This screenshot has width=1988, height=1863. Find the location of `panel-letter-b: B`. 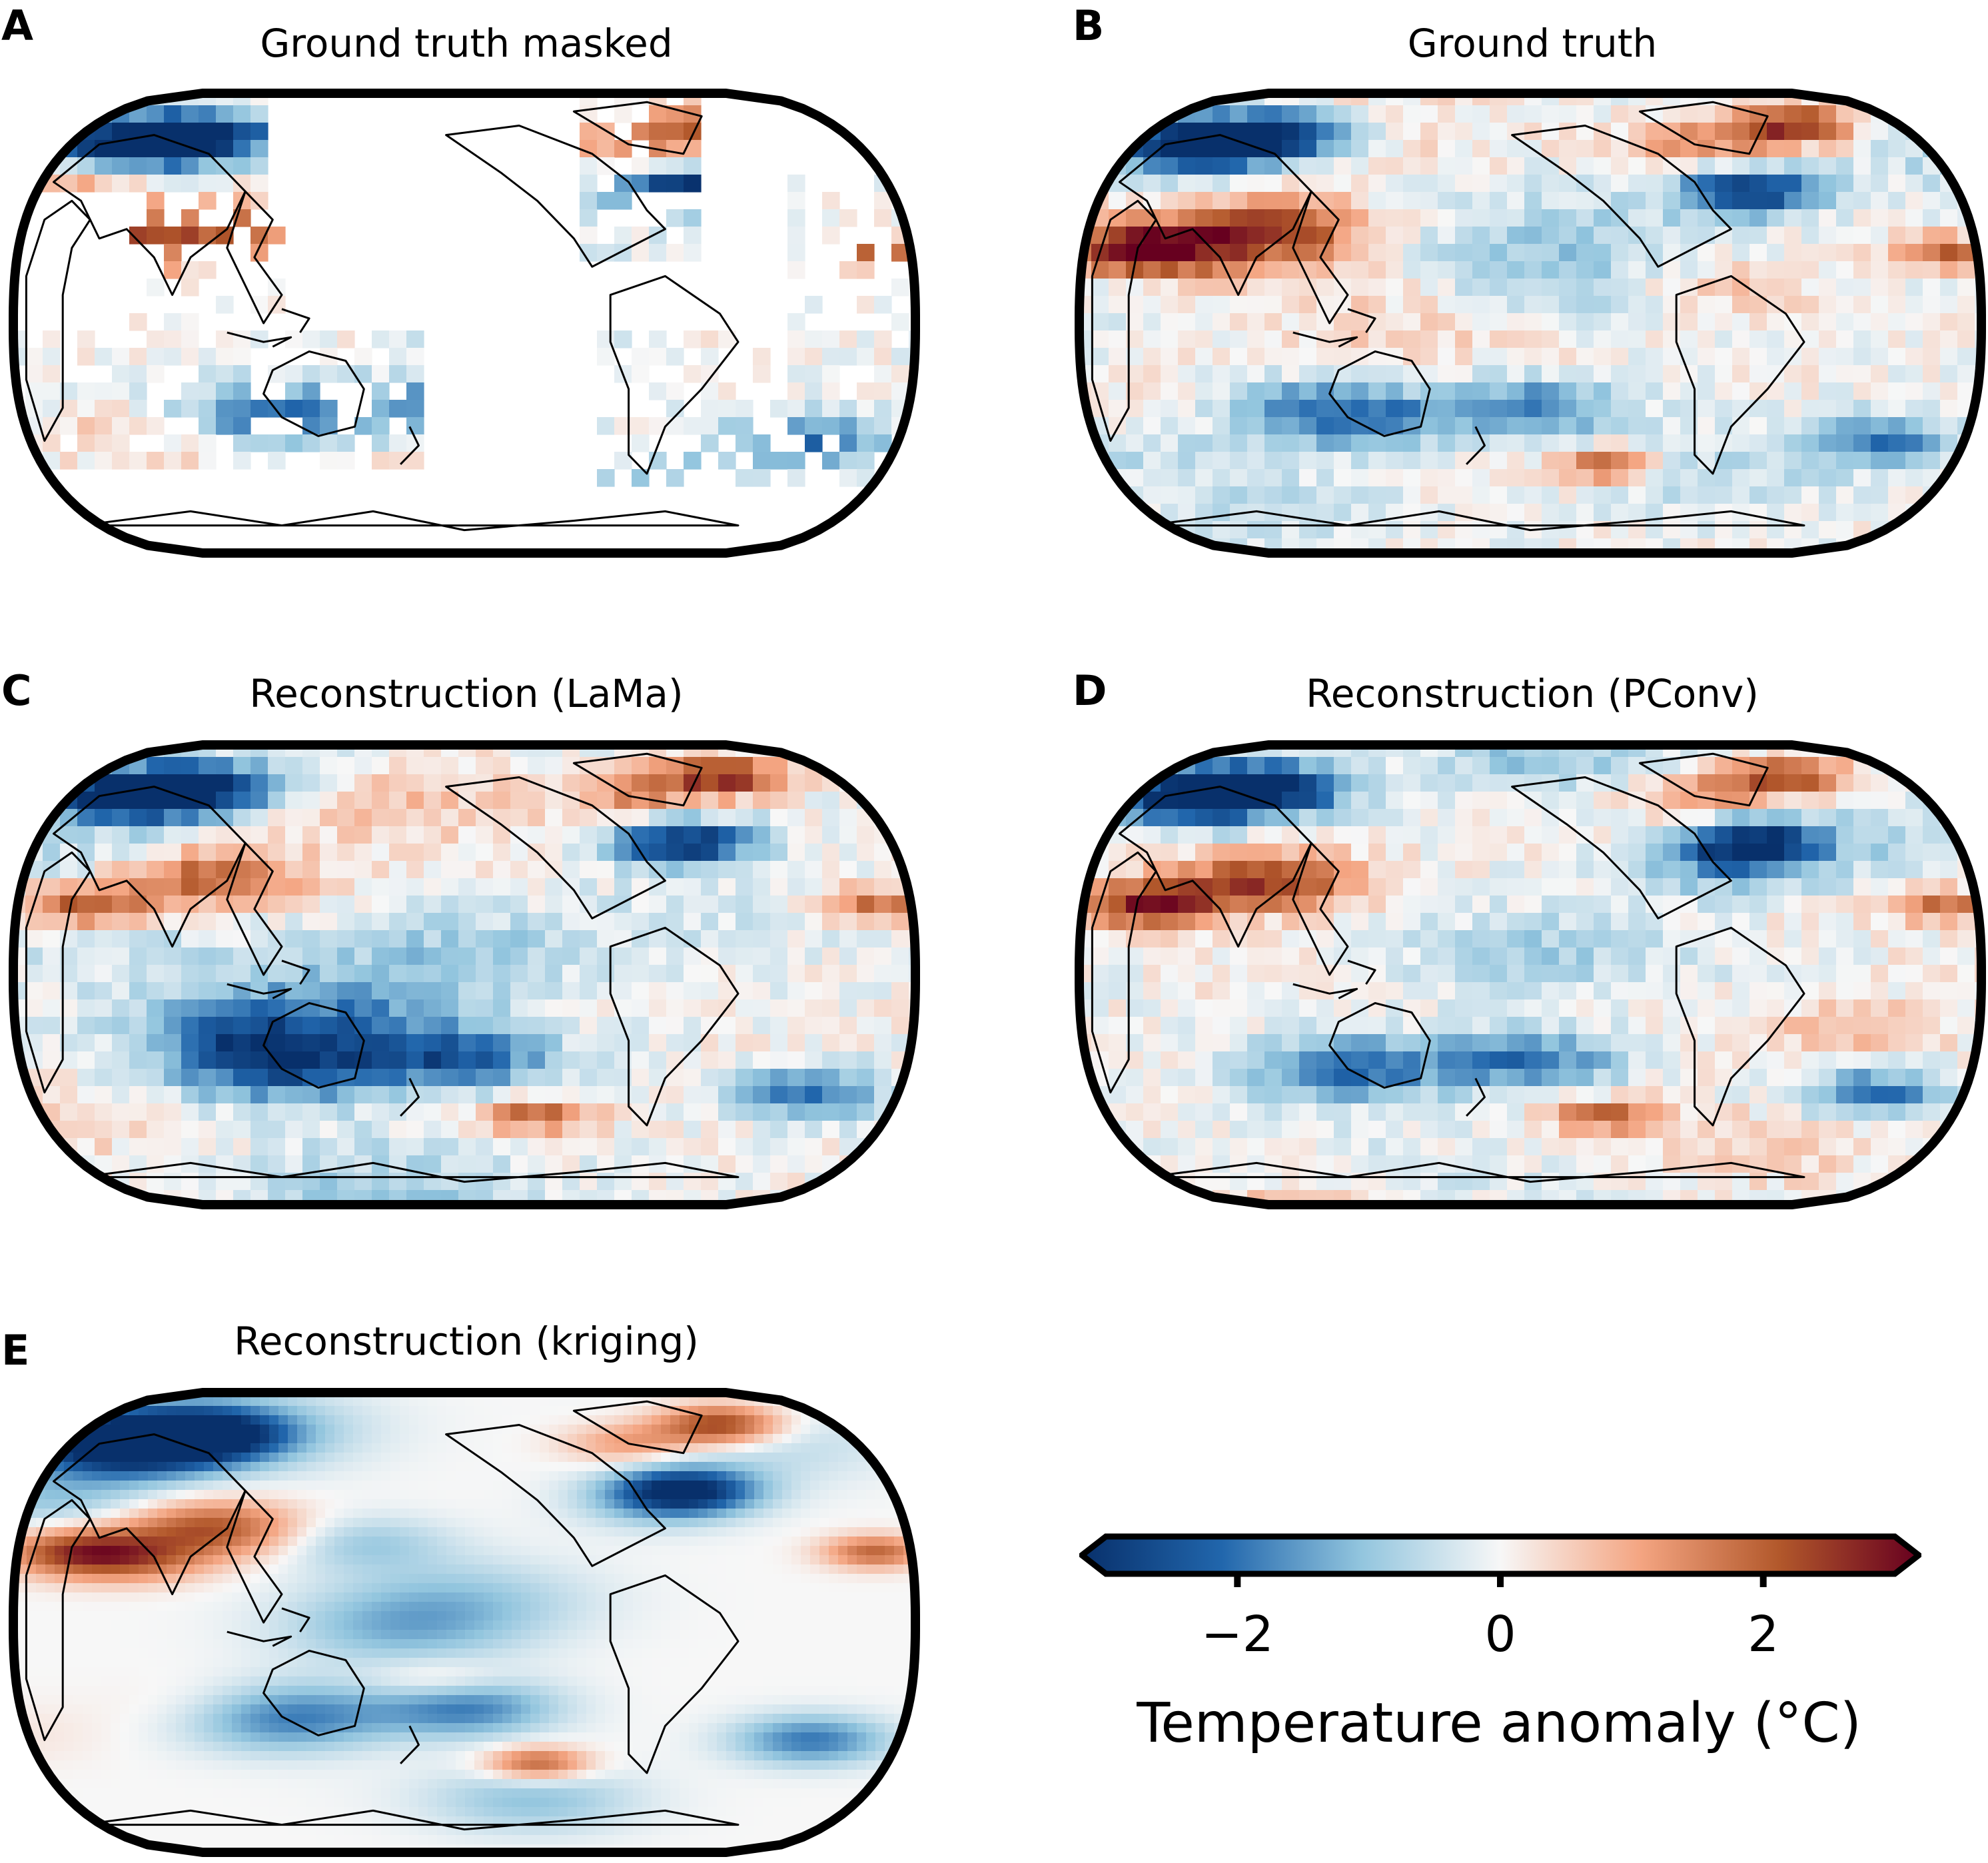

panel-letter-b: B is located at coordinates (1089, 25).